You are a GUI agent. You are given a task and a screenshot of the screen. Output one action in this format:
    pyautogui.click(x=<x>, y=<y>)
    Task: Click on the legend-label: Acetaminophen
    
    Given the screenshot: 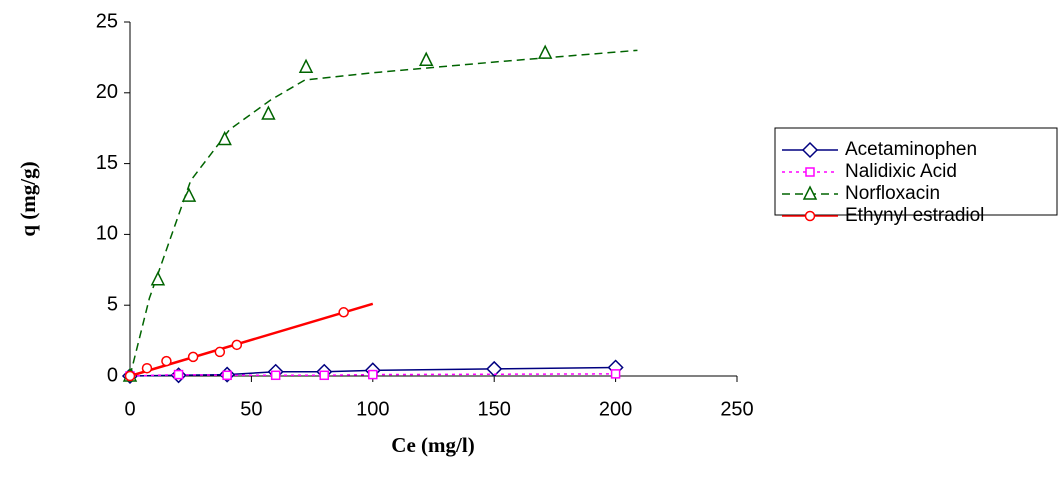 What is the action you would take?
    pyautogui.click(x=911, y=149)
    